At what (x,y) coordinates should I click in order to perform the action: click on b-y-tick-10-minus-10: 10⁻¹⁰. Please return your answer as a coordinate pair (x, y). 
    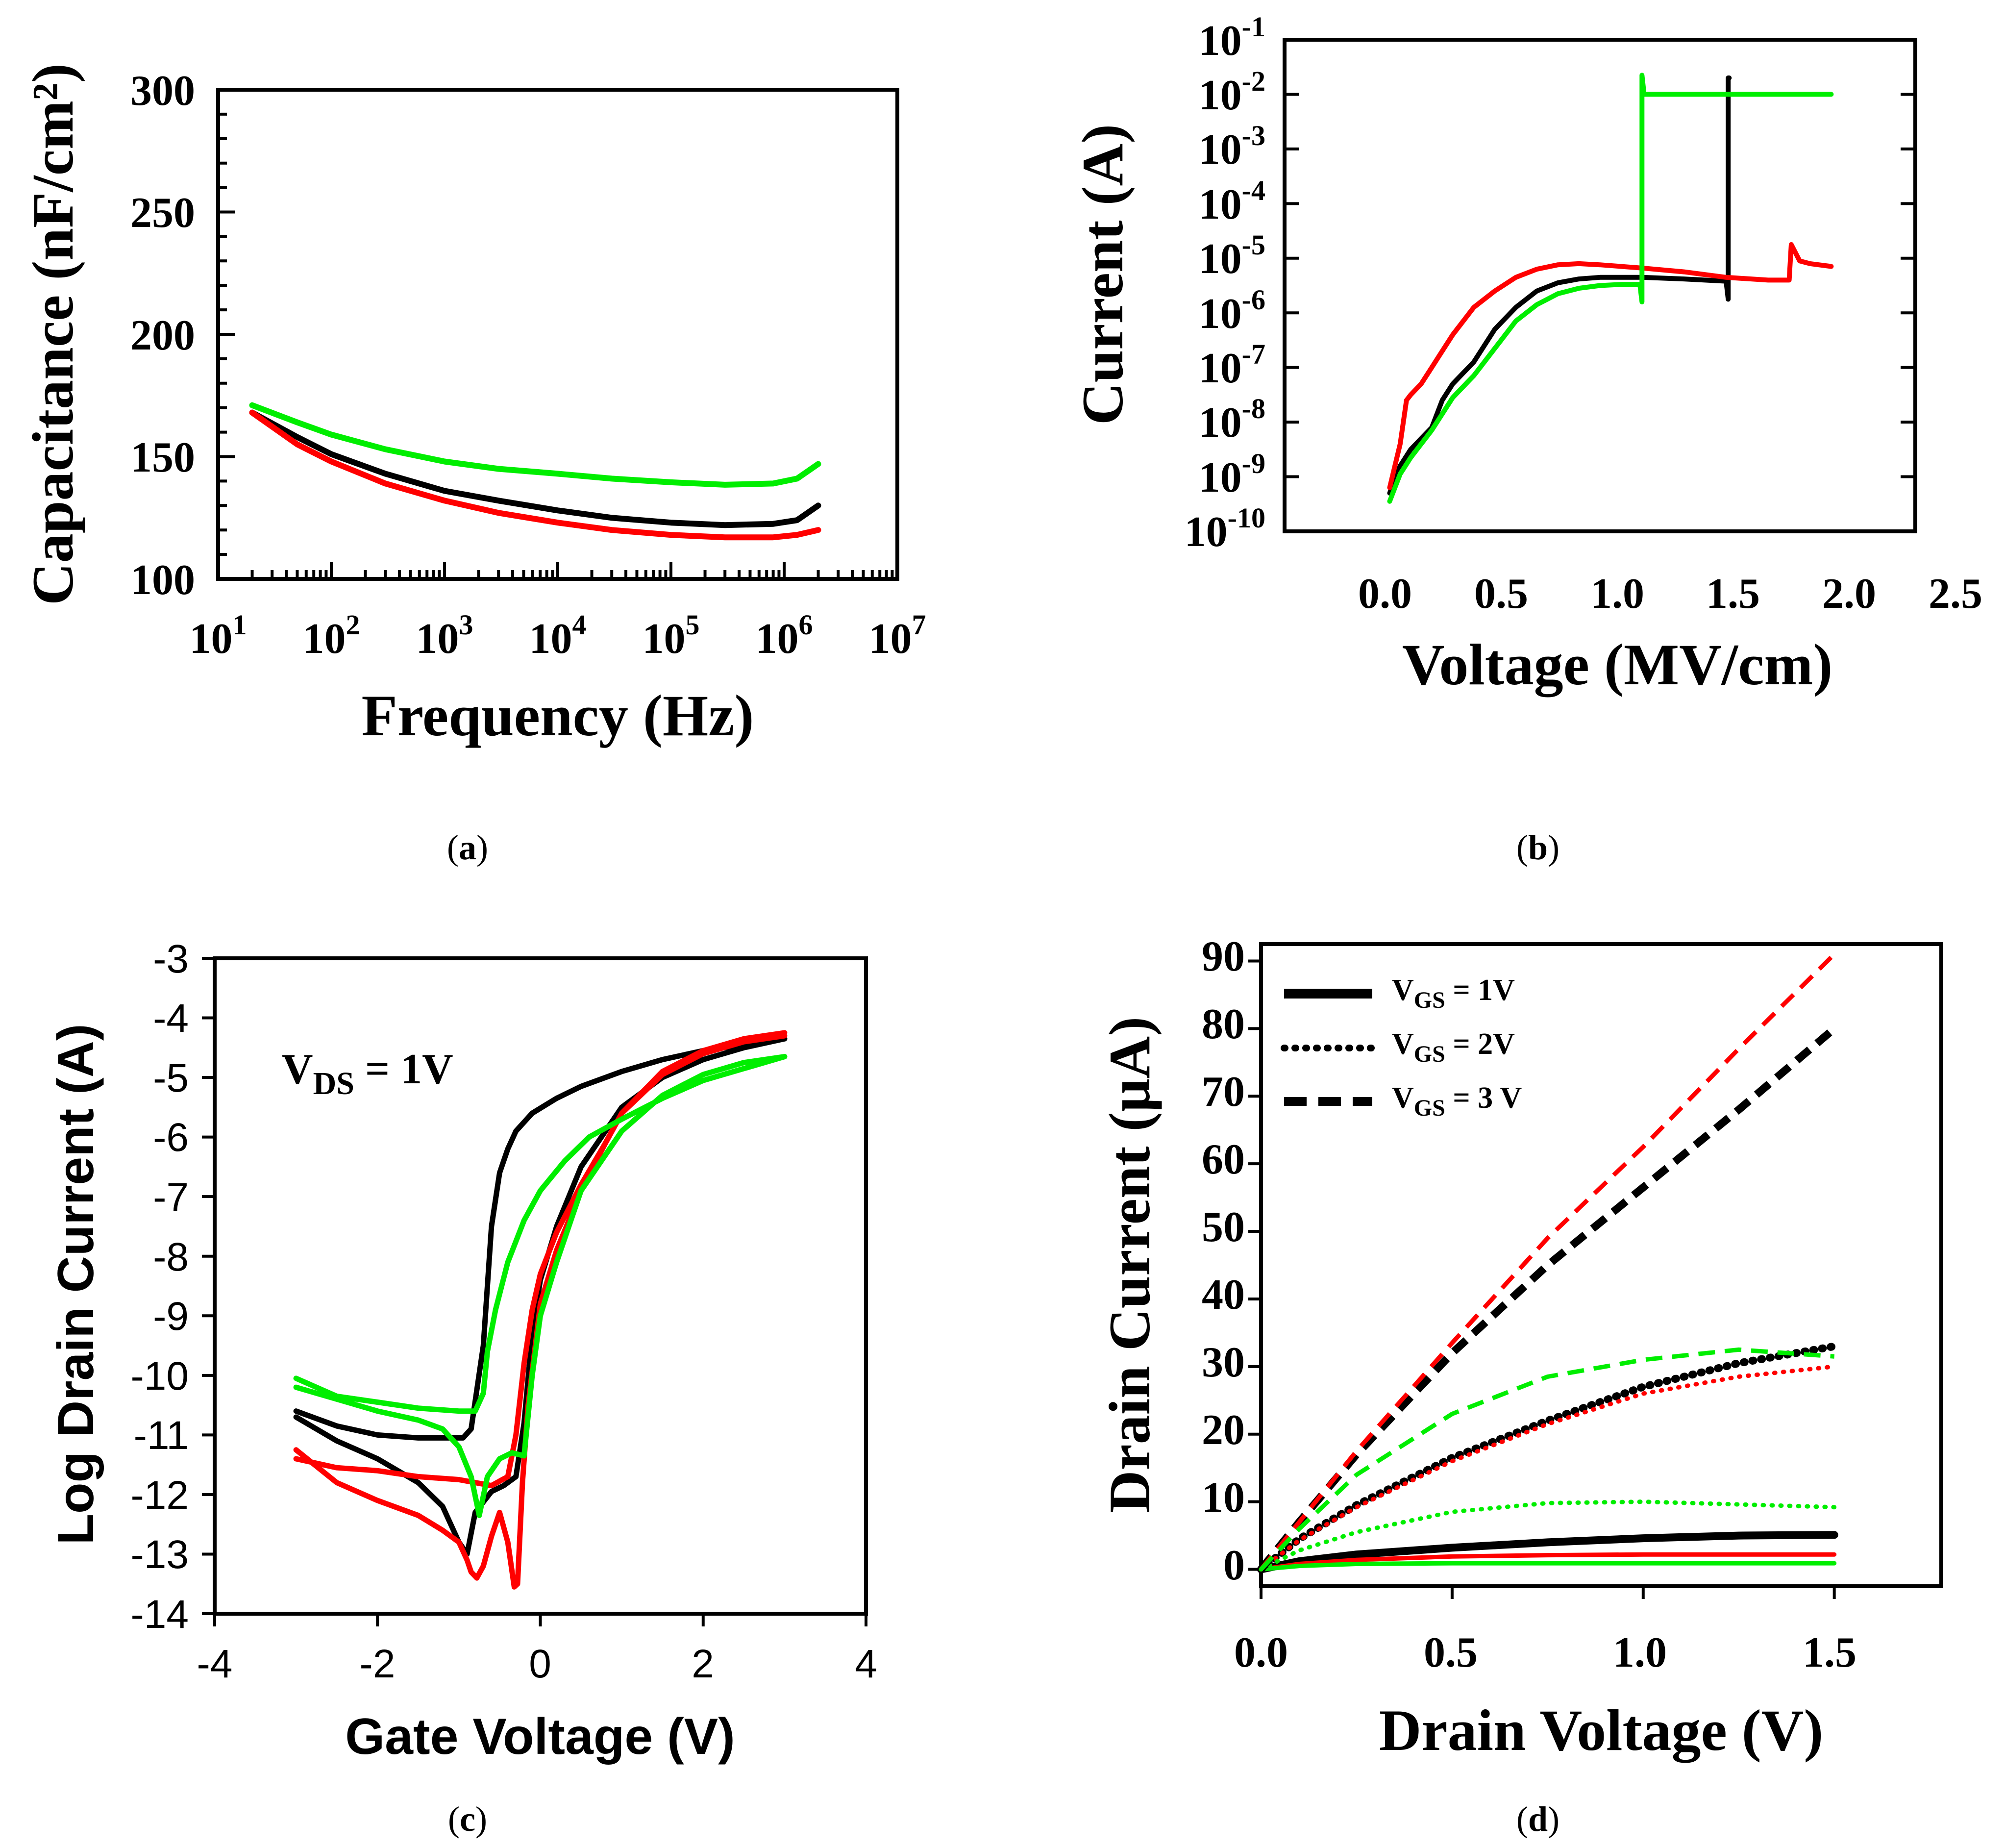
    Looking at the image, I should click on (1225, 529).